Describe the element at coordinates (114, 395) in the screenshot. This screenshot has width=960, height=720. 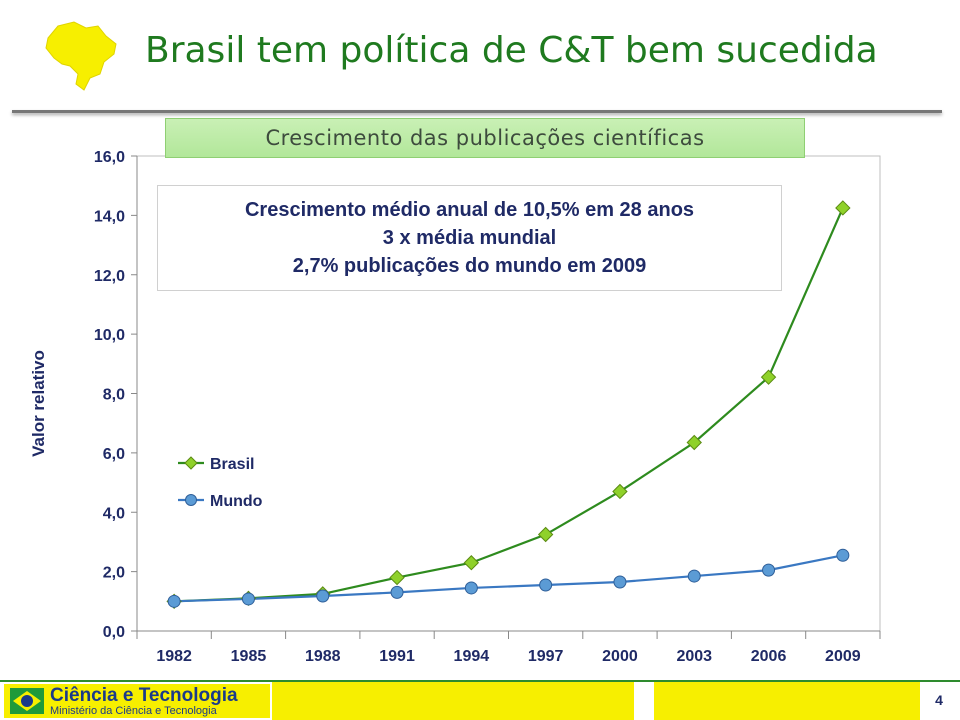
I see `y-tick-label: 8,0` at that location.